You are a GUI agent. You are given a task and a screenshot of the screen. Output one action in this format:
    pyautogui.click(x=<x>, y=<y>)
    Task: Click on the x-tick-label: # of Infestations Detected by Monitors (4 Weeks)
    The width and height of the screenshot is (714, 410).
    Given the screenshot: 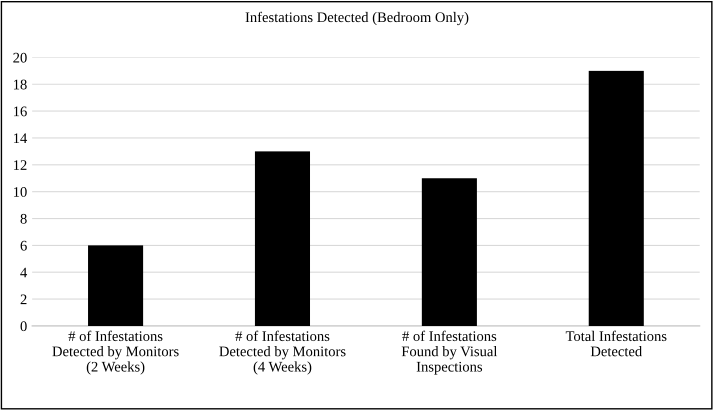 What is the action you would take?
    pyautogui.click(x=282, y=352)
    